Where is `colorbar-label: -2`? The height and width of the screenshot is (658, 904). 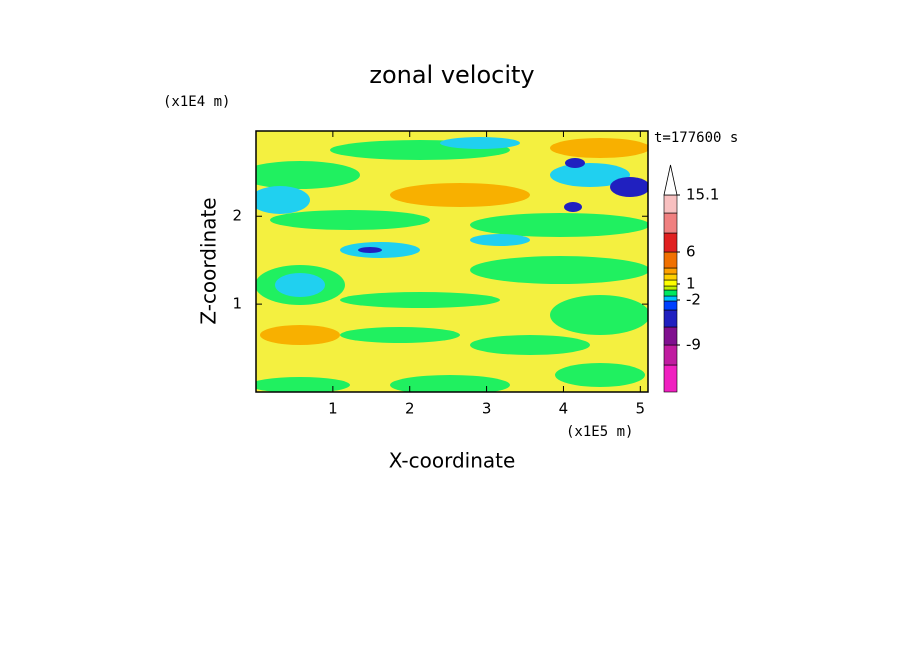
colorbar-label: -2 is located at coordinates (693, 300).